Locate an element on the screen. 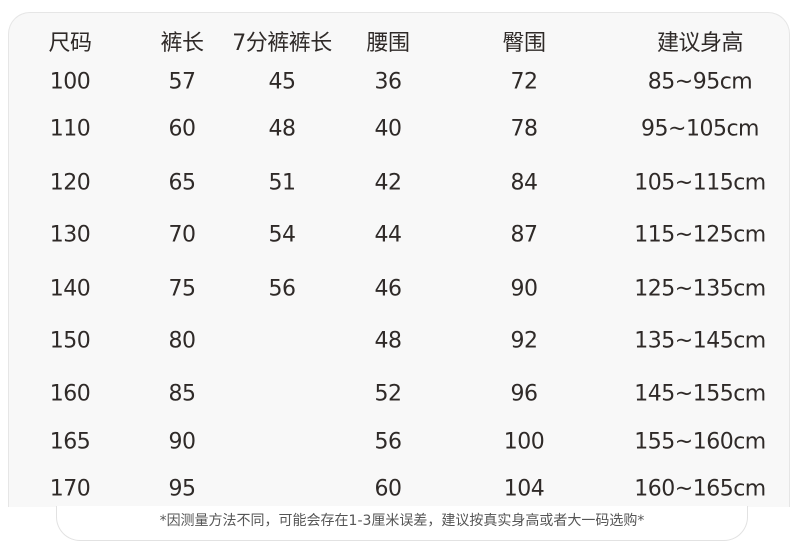  cell-cropped-length: 56 is located at coordinates (282, 289).